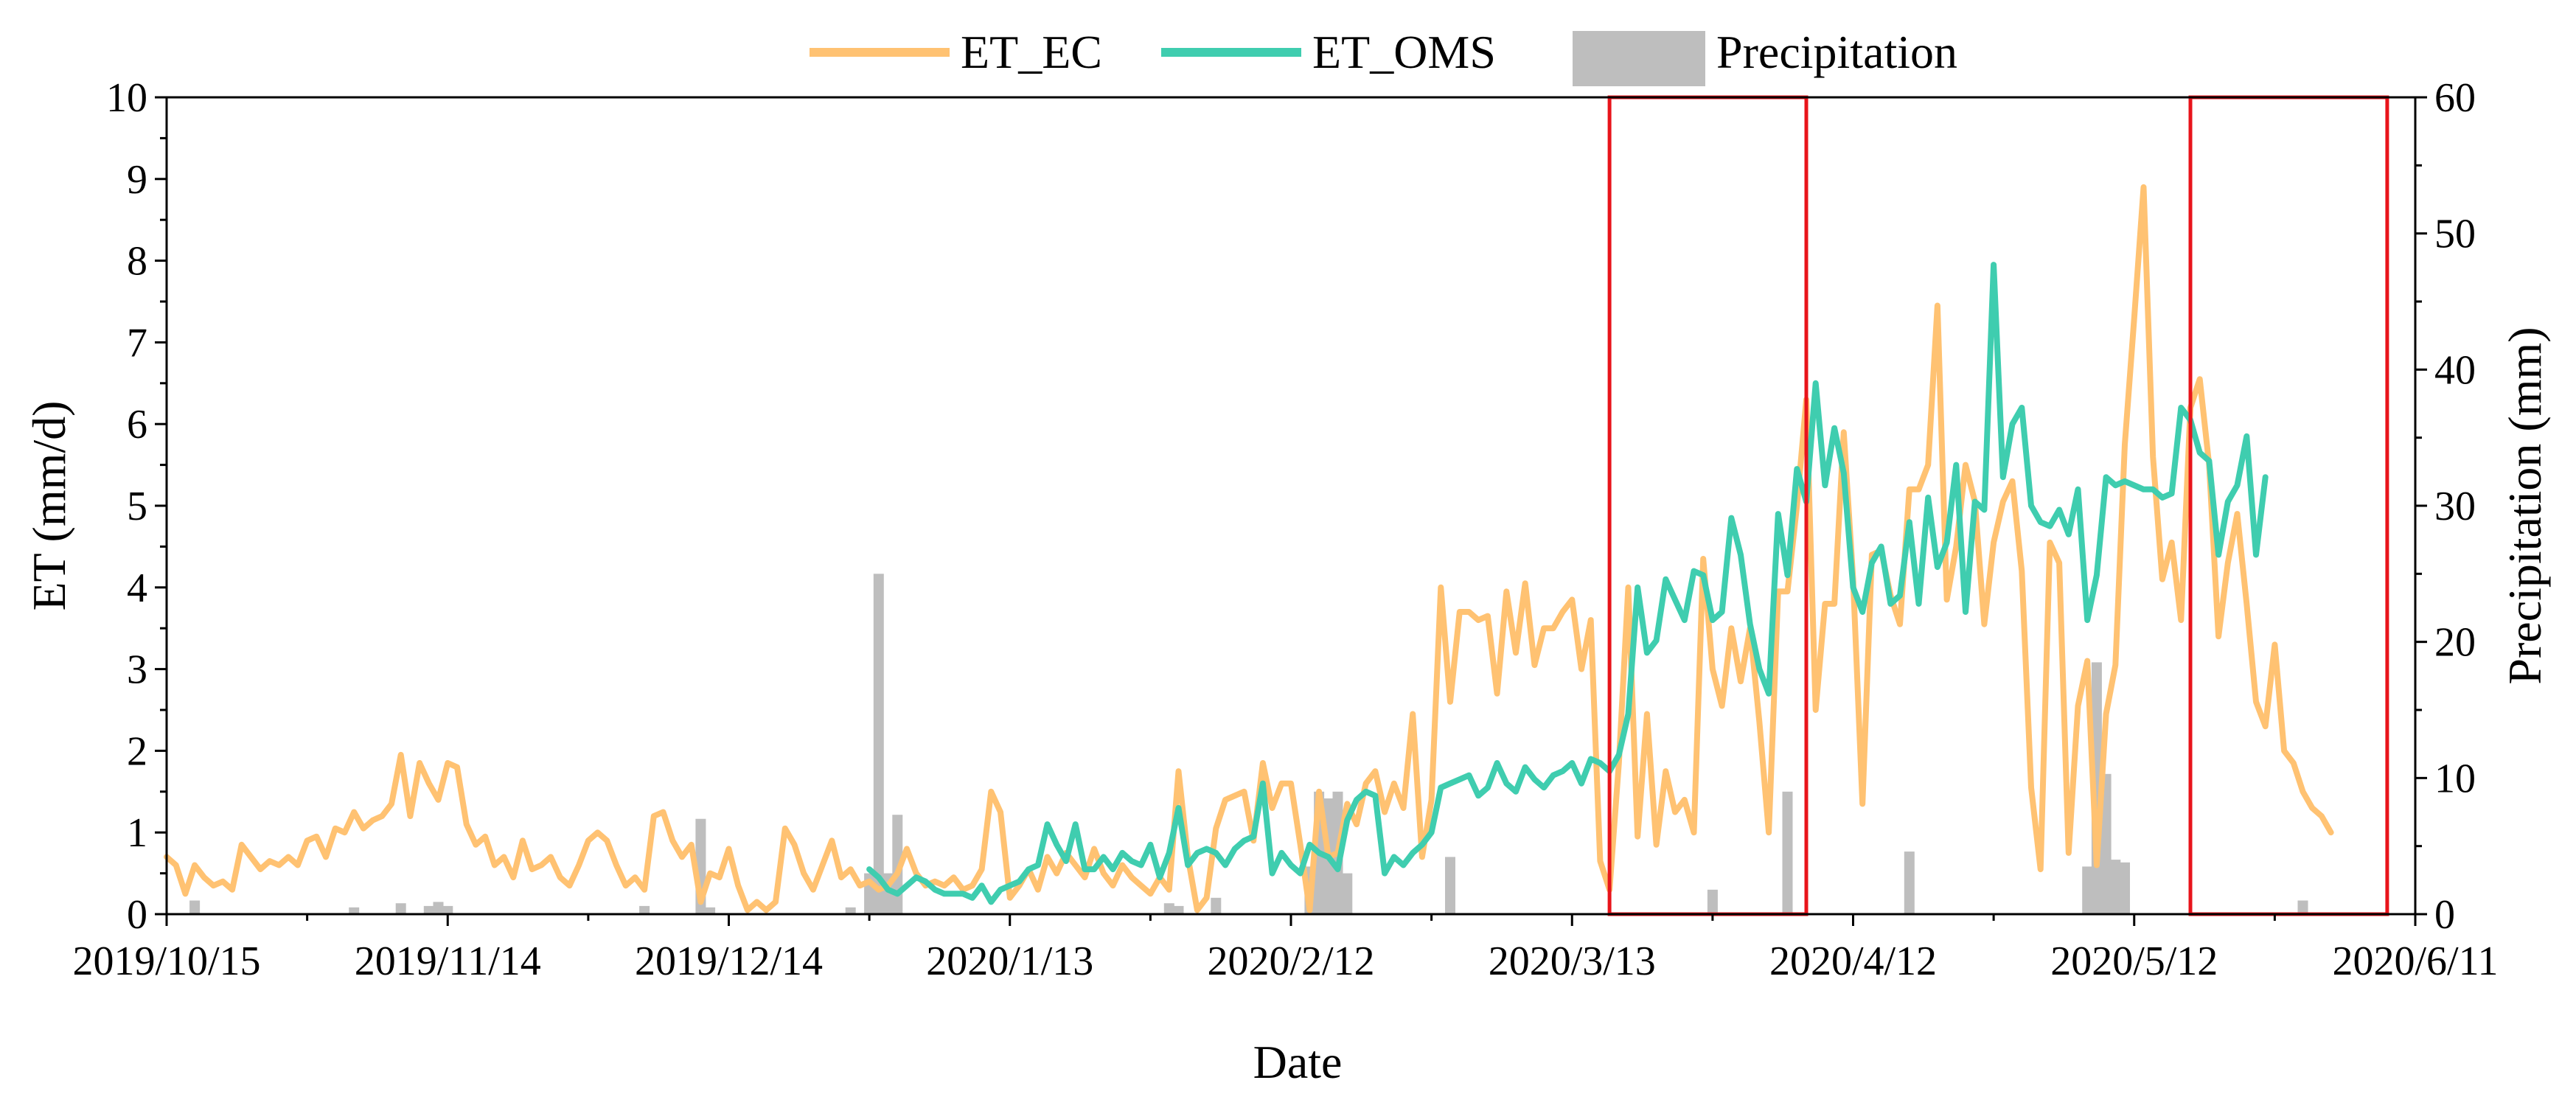 The image size is (2576, 1111). I want to click on y2-tick-label: 50, so click(2455, 235).